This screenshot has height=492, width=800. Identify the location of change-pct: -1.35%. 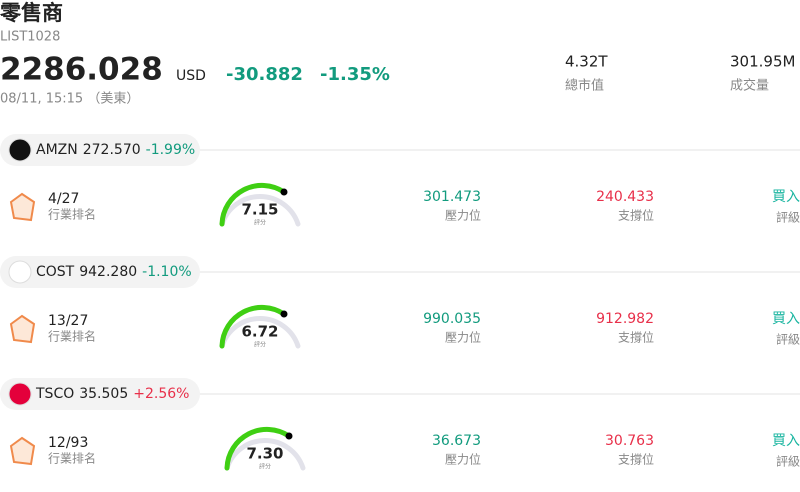
(355, 74).